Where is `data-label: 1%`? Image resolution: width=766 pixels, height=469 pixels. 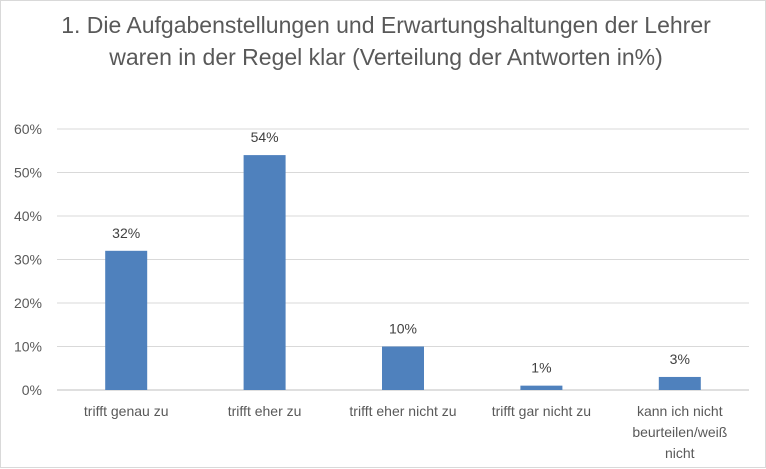 data-label: 1% is located at coordinates (541, 368).